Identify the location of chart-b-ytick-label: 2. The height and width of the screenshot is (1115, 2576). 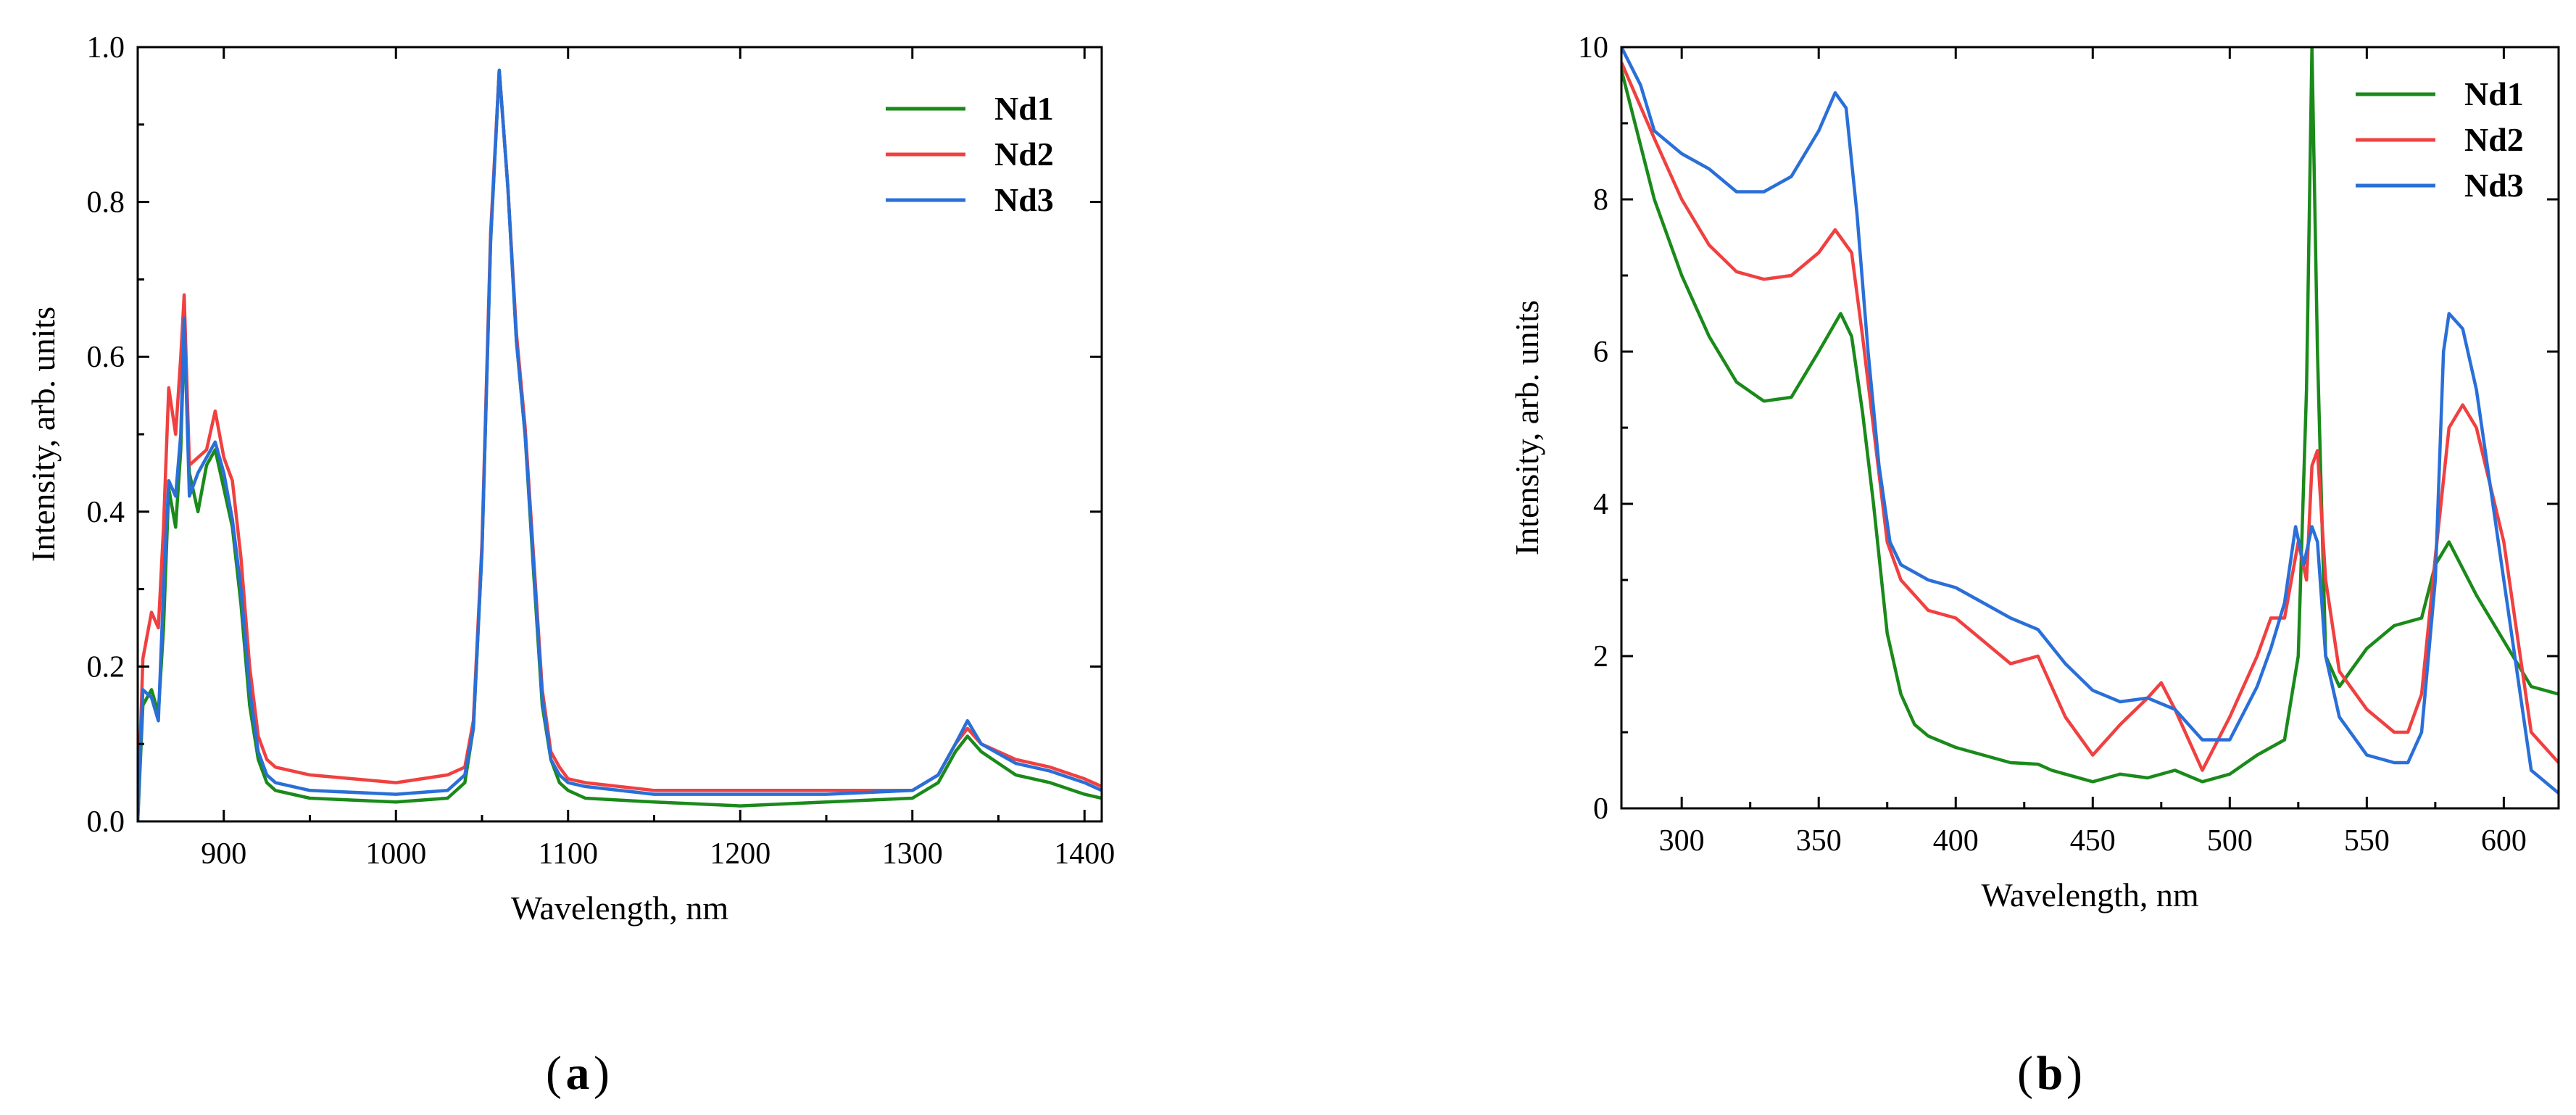
(1600, 656).